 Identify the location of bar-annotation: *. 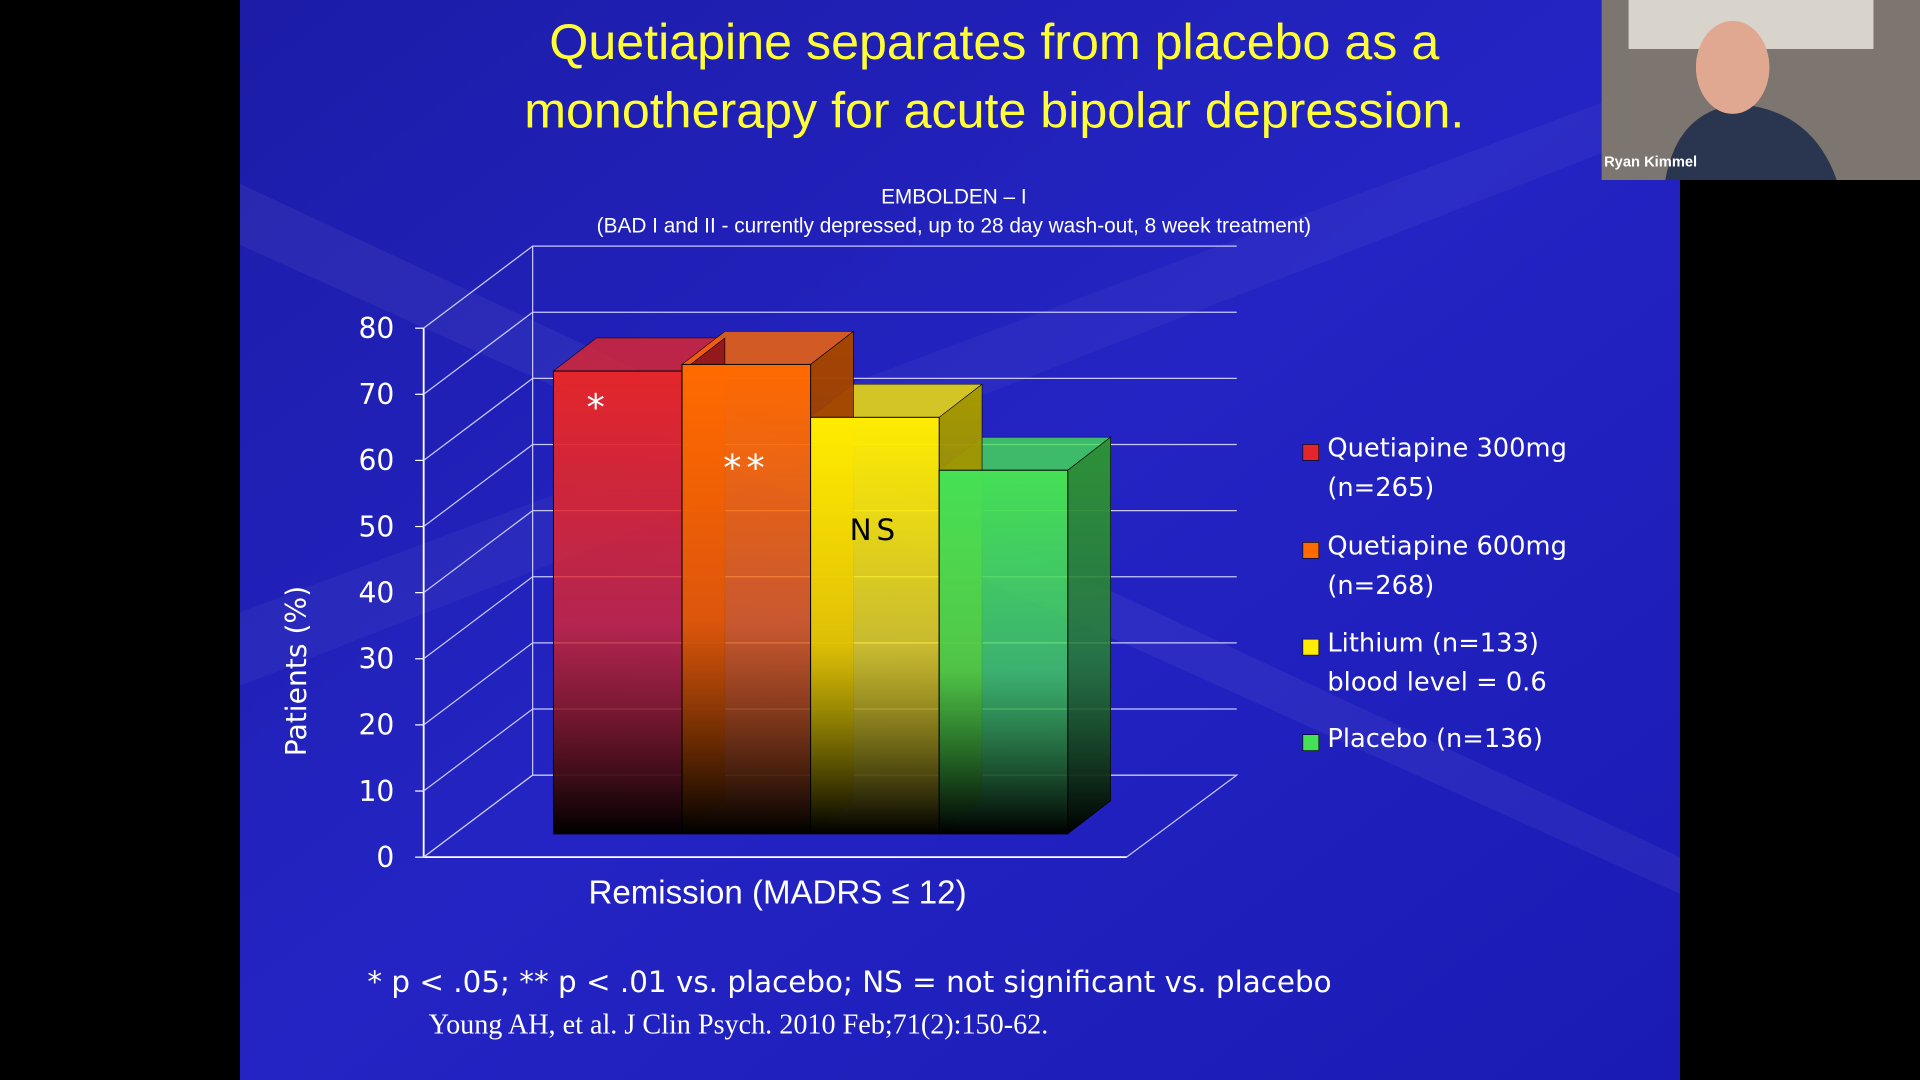
(598, 407).